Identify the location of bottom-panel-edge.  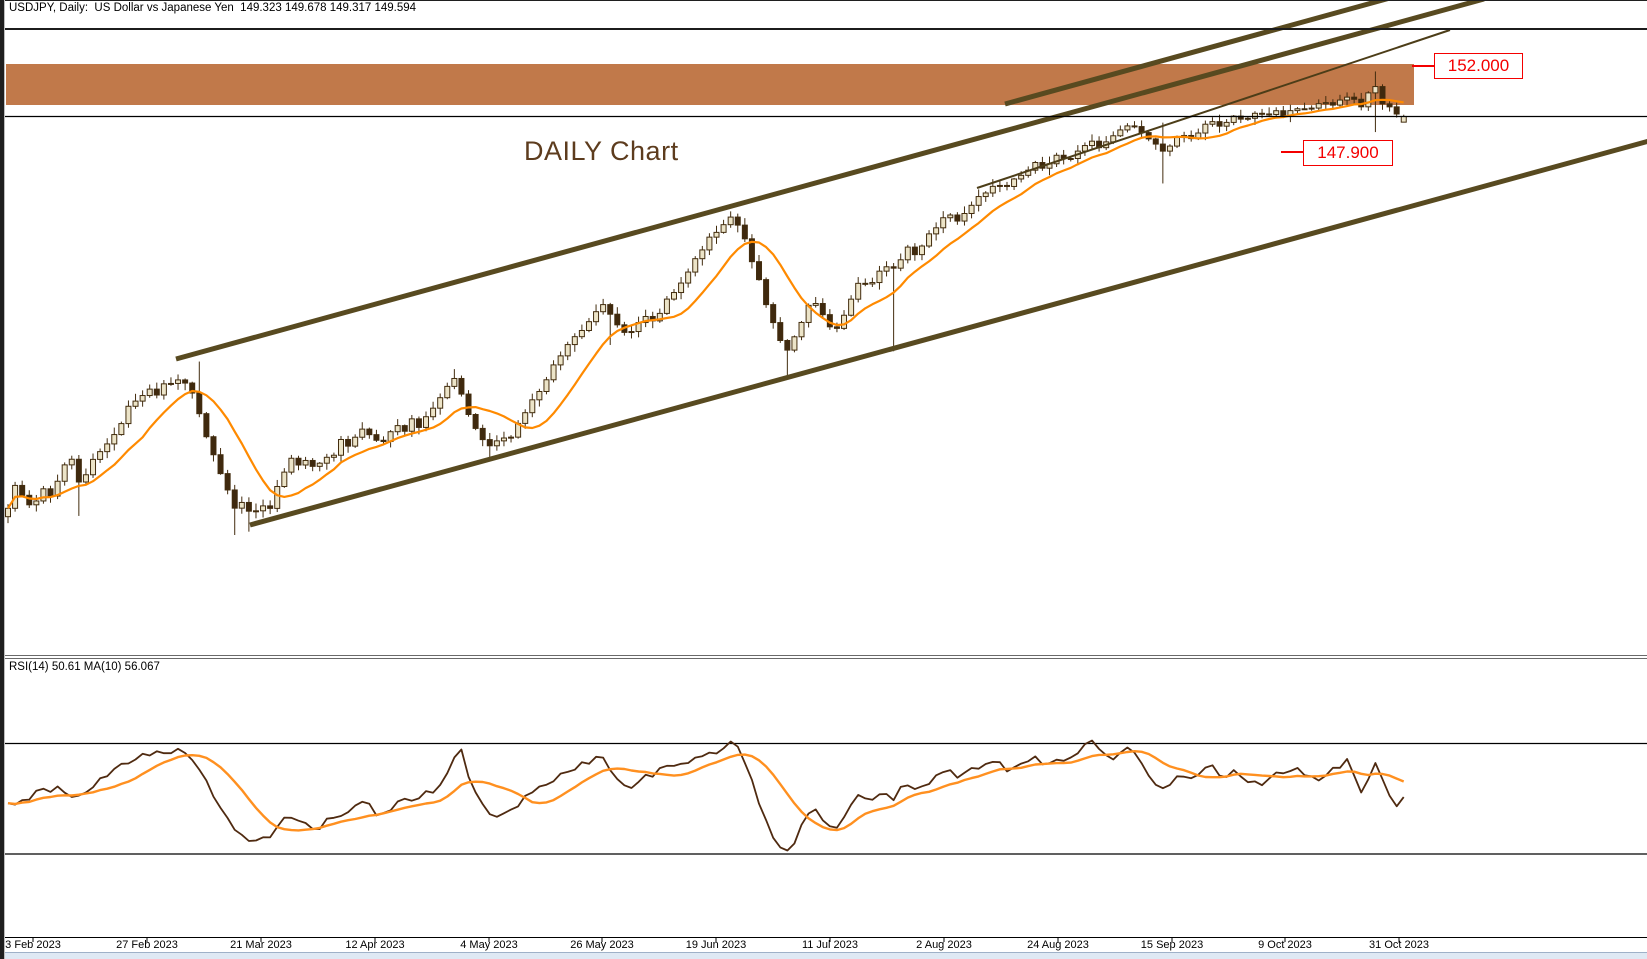
(826, 952).